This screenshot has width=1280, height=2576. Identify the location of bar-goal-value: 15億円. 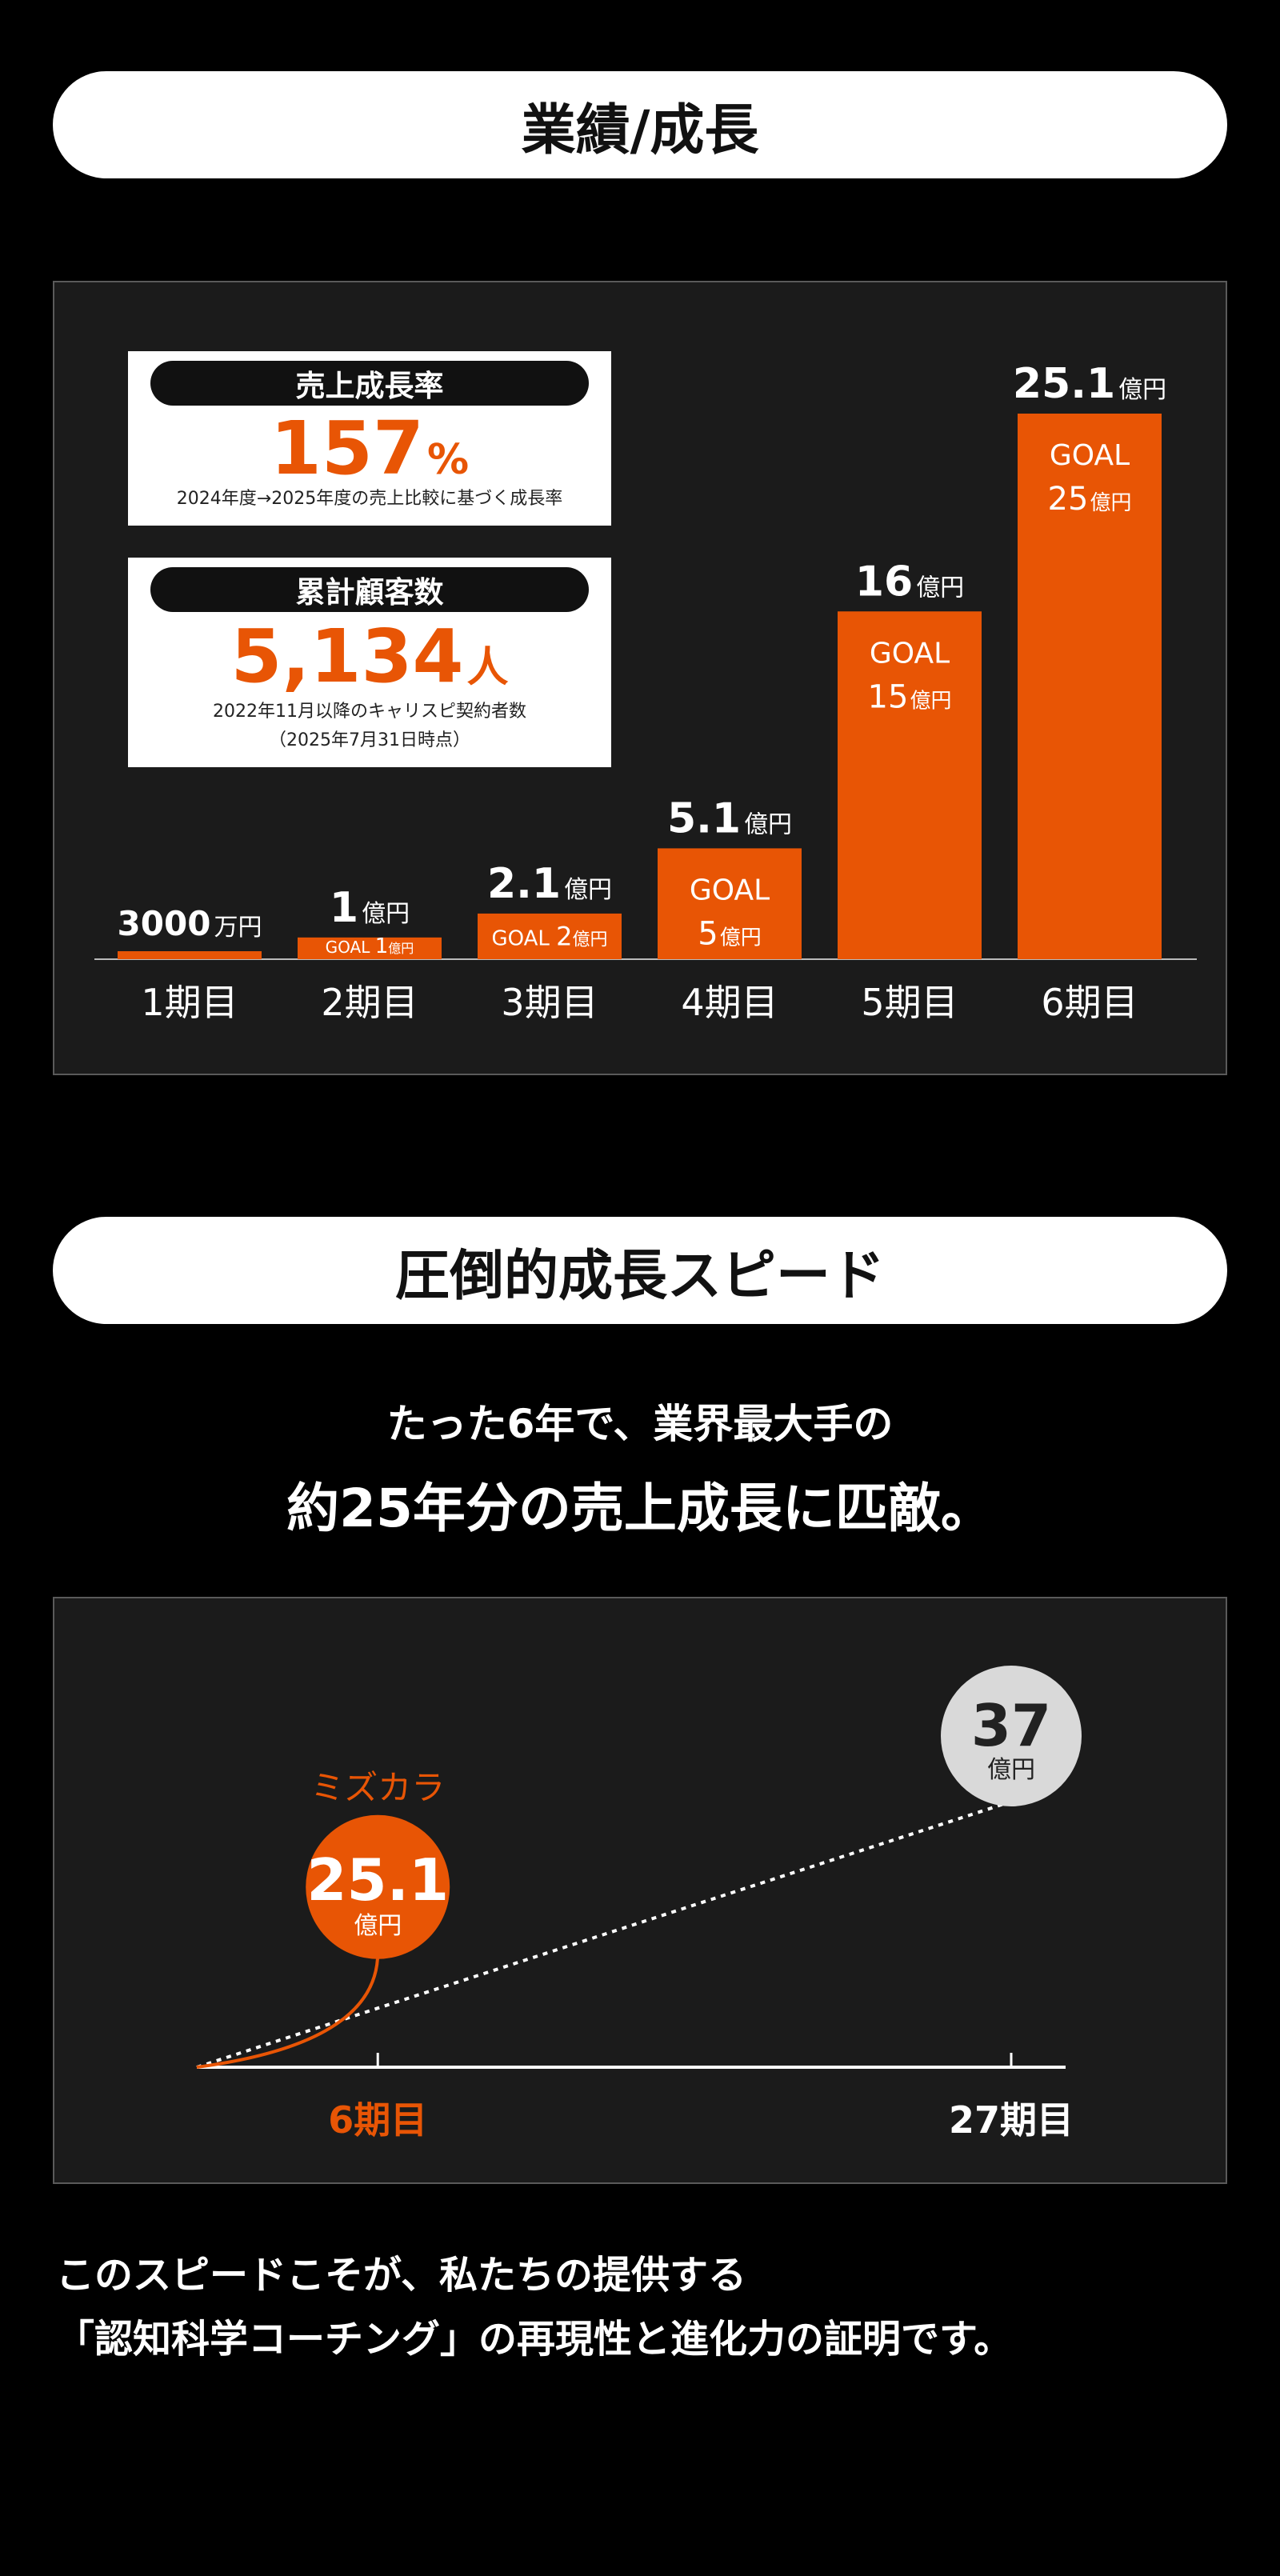
(910, 696).